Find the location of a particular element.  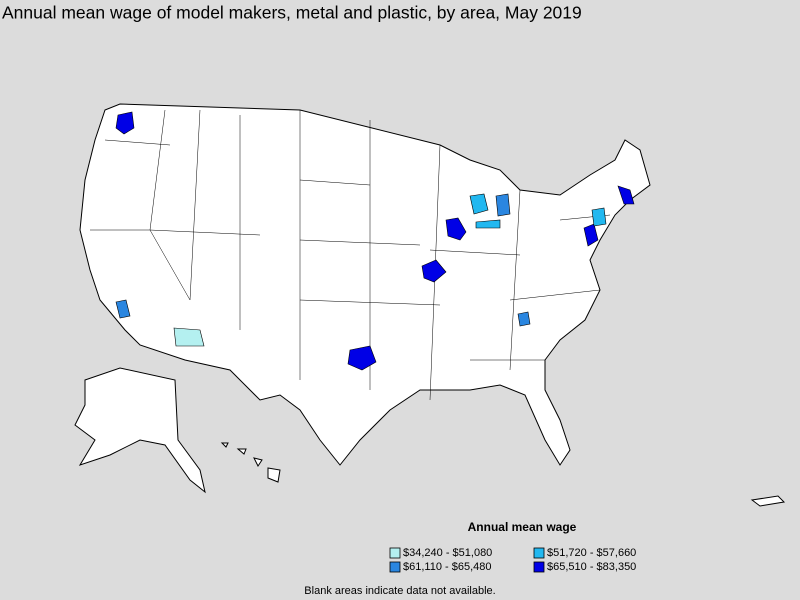

hawaii is located at coordinates (250, 462).